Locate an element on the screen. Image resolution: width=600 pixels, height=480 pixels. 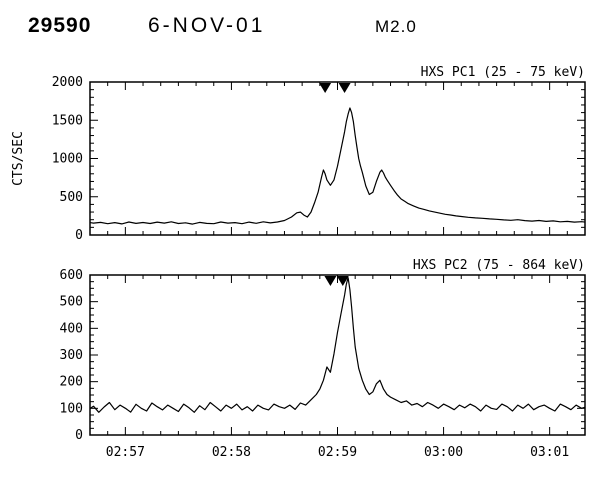
panel-title: HXS PC2 (75 - 864 keV) is located at coordinates (499, 265).